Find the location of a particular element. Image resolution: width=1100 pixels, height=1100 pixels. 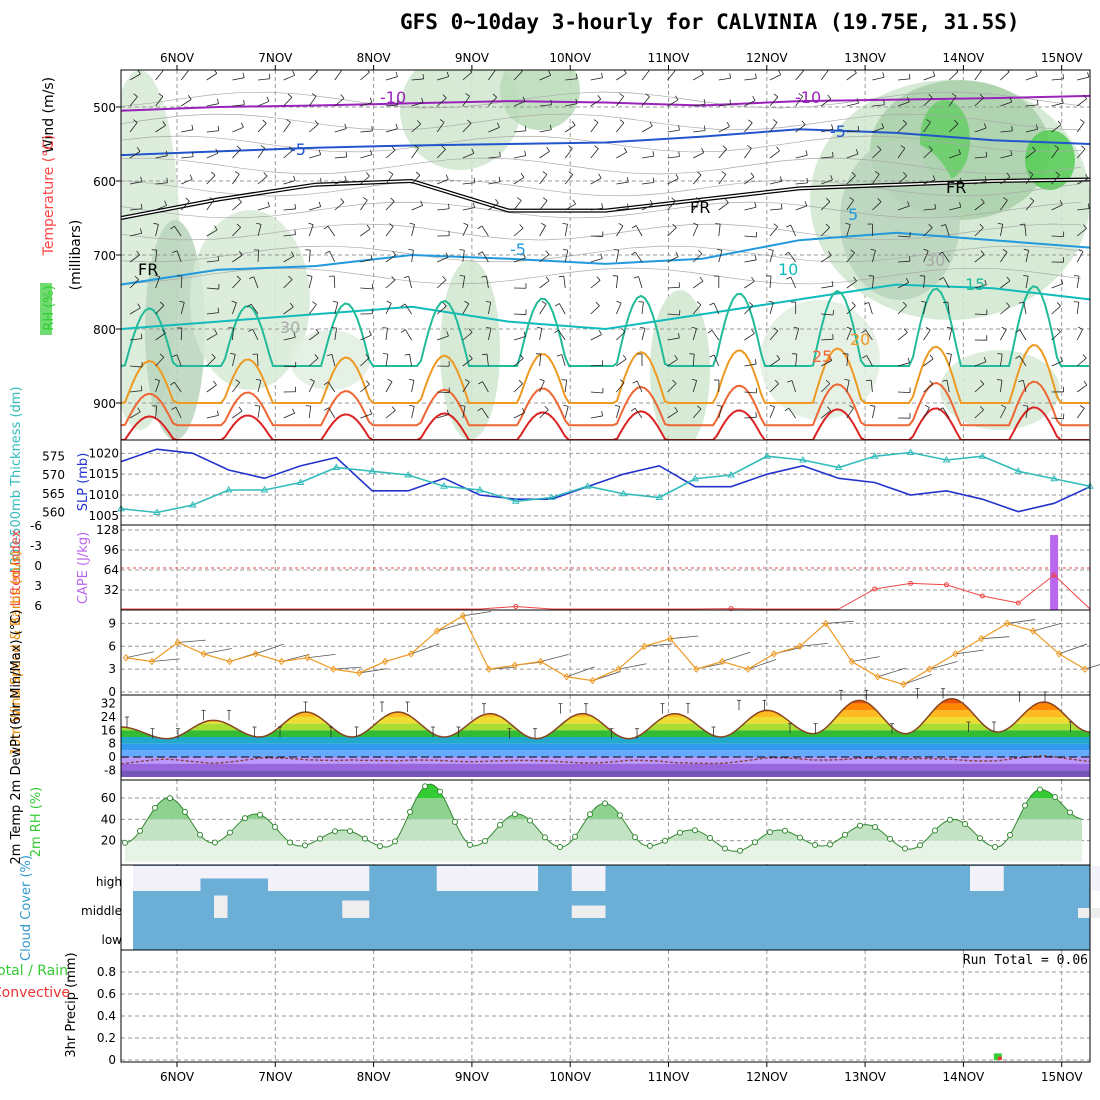

rh-contour is located at coordinates (601, 100).